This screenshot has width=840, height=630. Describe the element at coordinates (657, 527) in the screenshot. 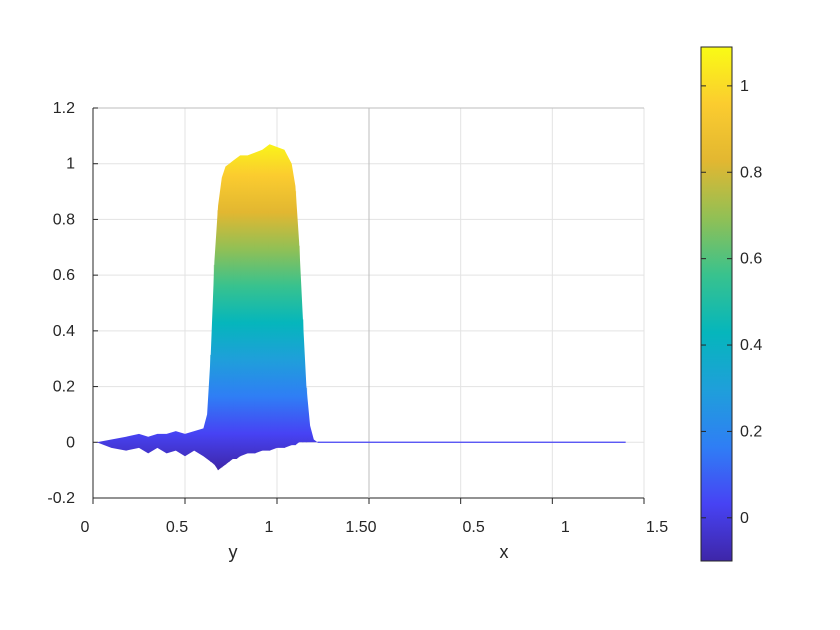

I see `x-tick-label: 1.5` at that location.